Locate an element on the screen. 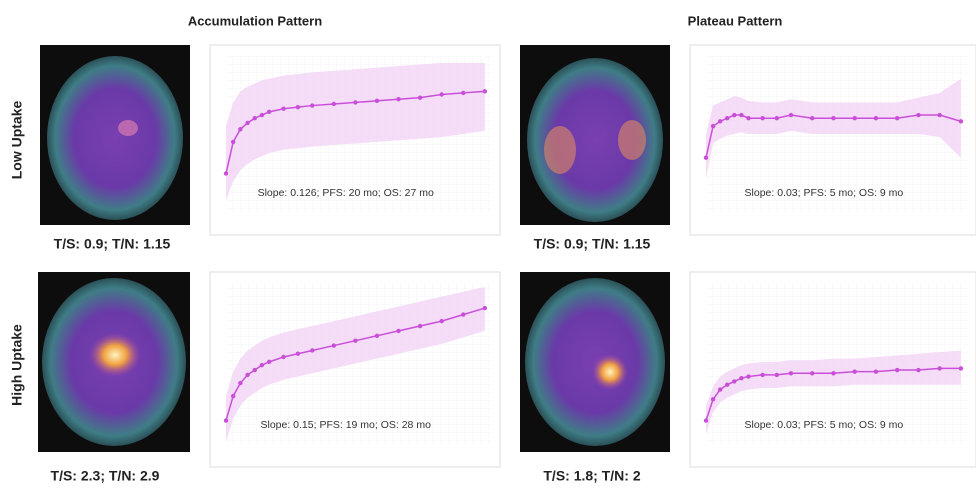  confidence-band is located at coordinates (833, 128).